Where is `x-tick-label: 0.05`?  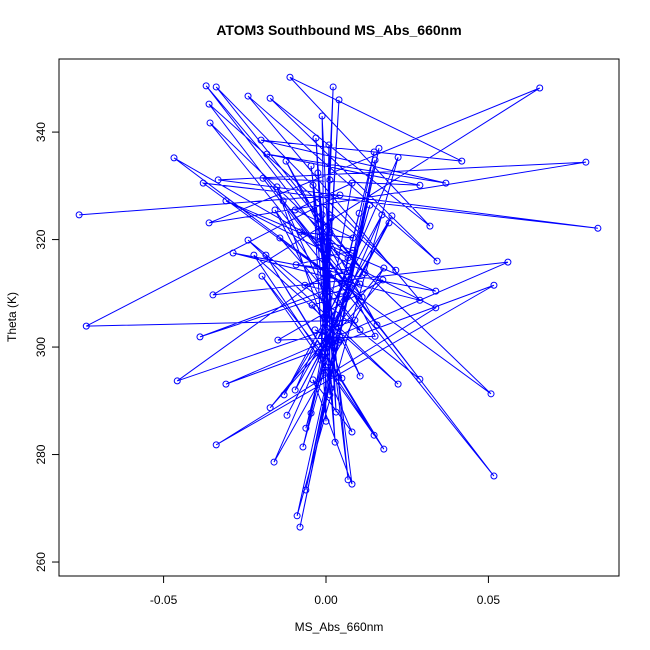 x-tick-label: 0.05 is located at coordinates (489, 600).